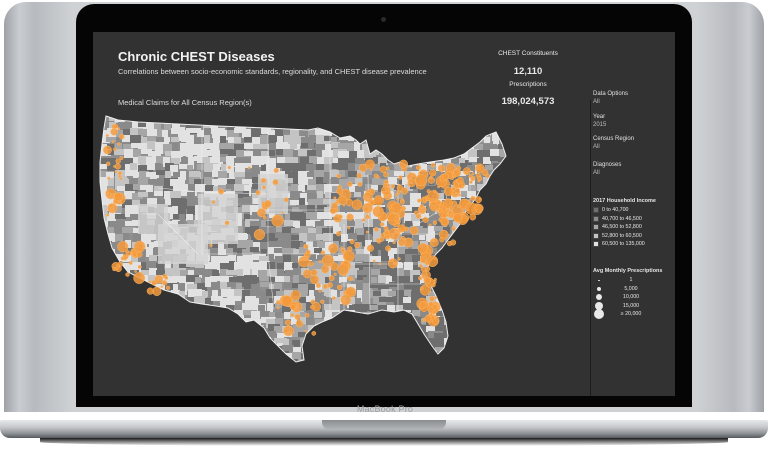 The width and height of the screenshot is (768, 457). What do you see at coordinates (633, 244) in the screenshot?
I see `income-legend-item: 60,500 to 135,000` at bounding box center [633, 244].